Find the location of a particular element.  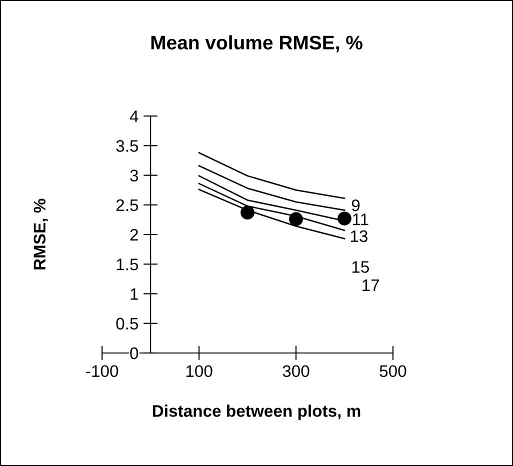

y-tick-label: 0.5 is located at coordinates (127, 324).